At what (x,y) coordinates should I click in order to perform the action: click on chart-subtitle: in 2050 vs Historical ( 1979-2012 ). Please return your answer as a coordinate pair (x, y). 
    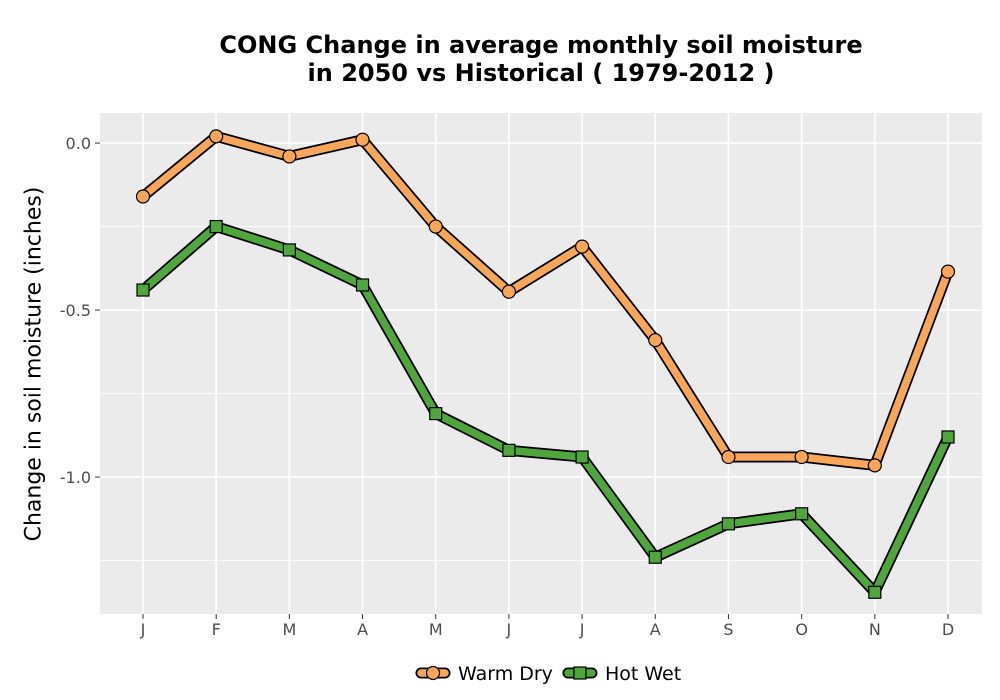
    Looking at the image, I should click on (541, 73).